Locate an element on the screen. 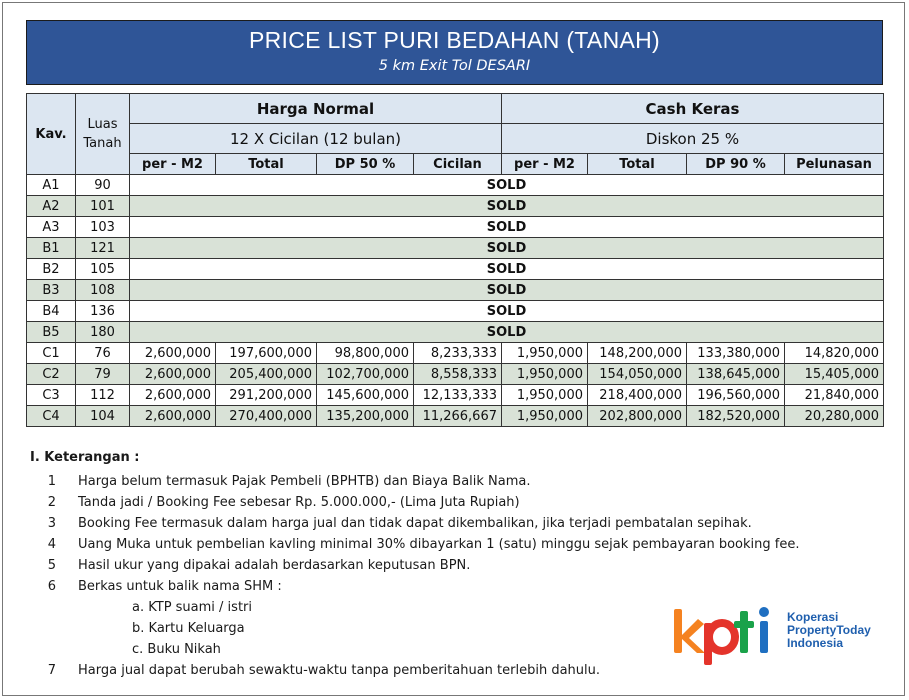 The width and height of the screenshot is (909, 700). logo-line-1: Koperasi is located at coordinates (813, 617).